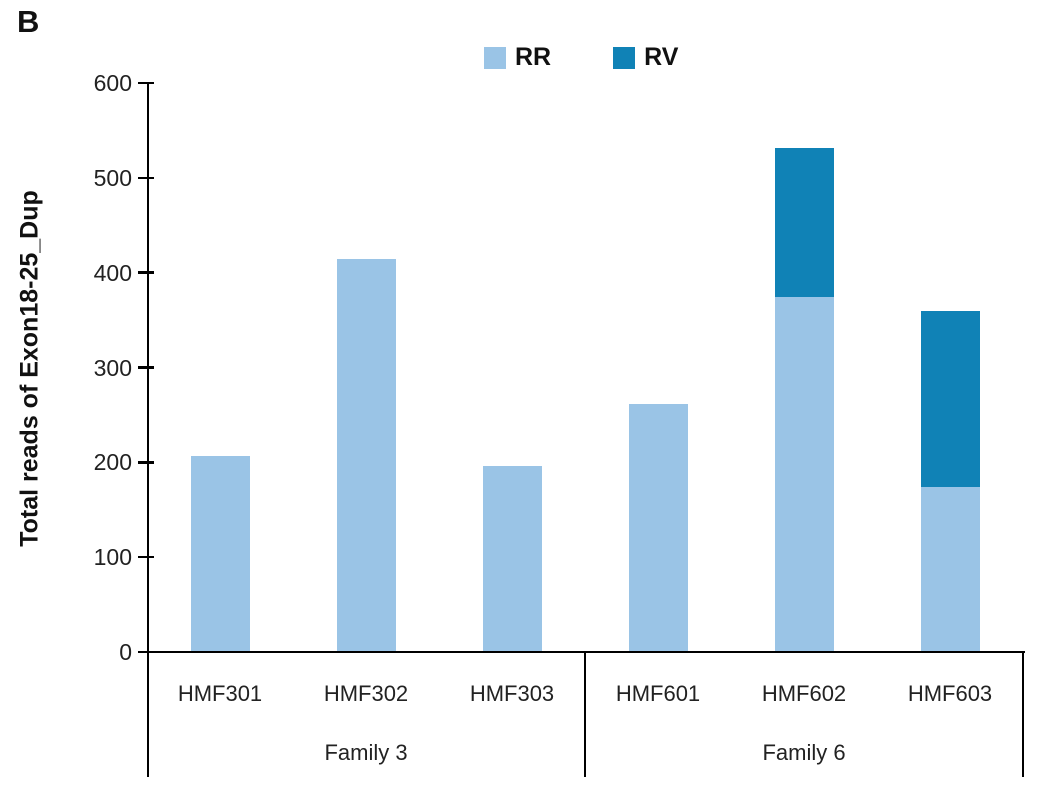  What do you see at coordinates (366, 693) in the screenshot?
I see `x-category-label-HMF302: HMF302` at bounding box center [366, 693].